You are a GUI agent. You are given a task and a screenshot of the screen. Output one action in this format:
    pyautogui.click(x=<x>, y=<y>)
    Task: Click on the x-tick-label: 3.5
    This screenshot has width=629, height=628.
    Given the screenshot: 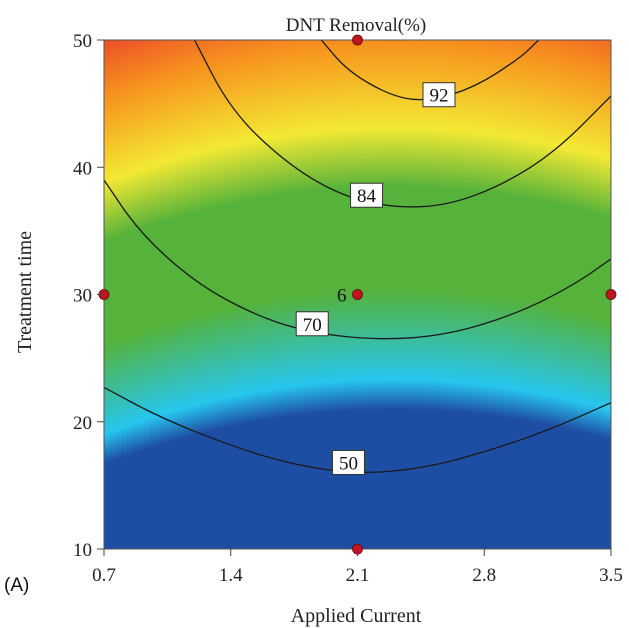 What is the action you would take?
    pyautogui.click(x=611, y=575)
    